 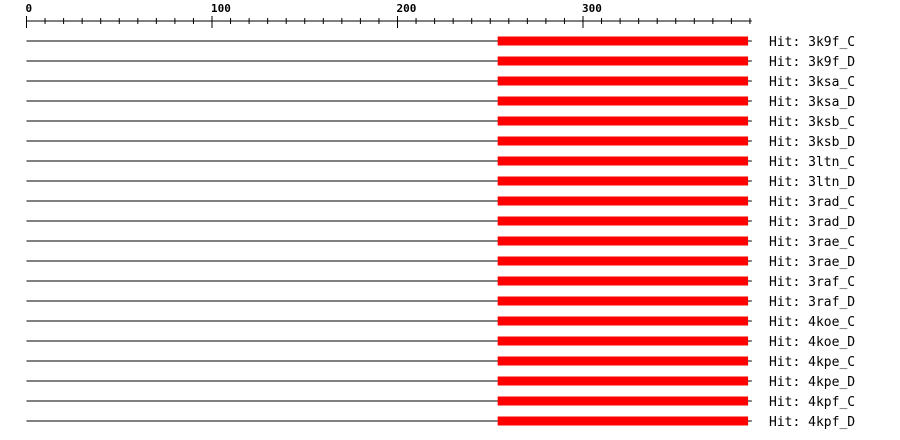 I want to click on hit-row: Hit: 3ksa_C, so click(x=441, y=82).